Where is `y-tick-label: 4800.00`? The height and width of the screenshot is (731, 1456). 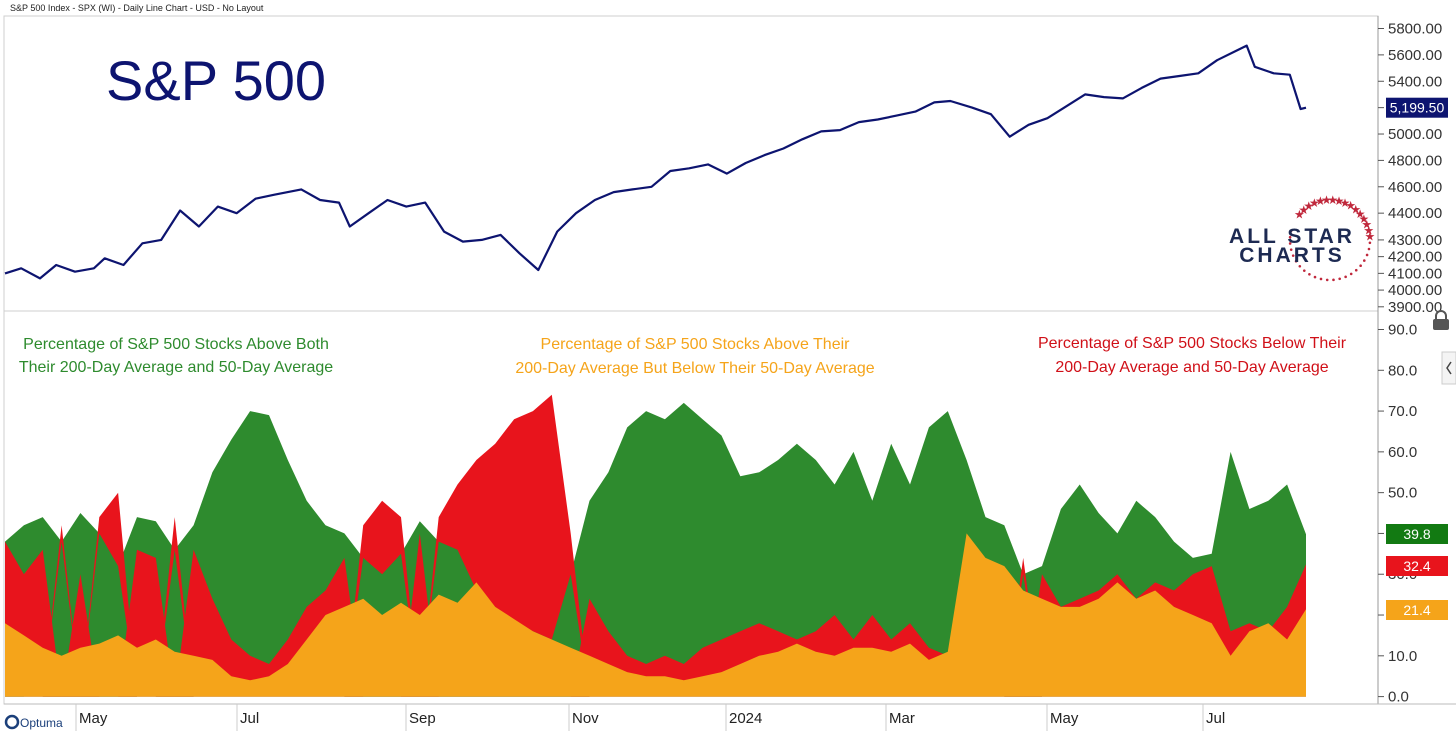 y-tick-label: 4800.00 is located at coordinates (1415, 160).